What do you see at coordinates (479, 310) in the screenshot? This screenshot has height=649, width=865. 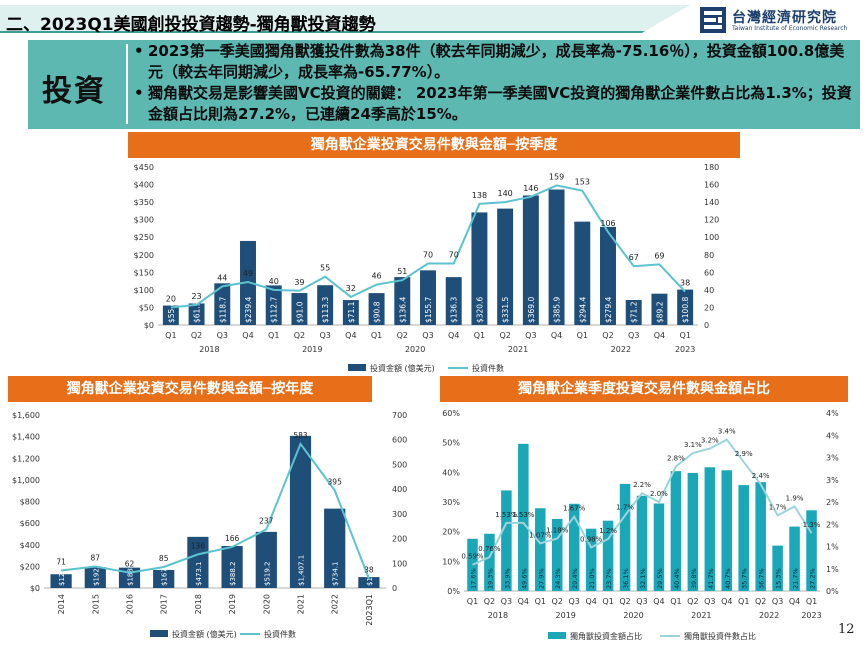 I see `bar-value-label: $320.6` at bounding box center [479, 310].